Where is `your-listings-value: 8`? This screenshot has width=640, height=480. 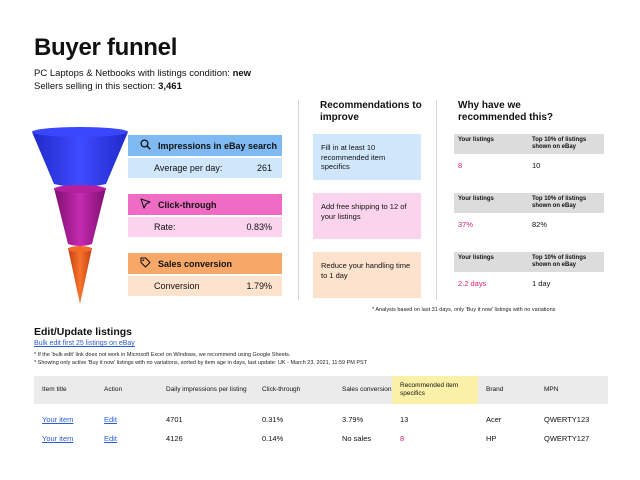 your-listings-value: 8 is located at coordinates (460, 165).